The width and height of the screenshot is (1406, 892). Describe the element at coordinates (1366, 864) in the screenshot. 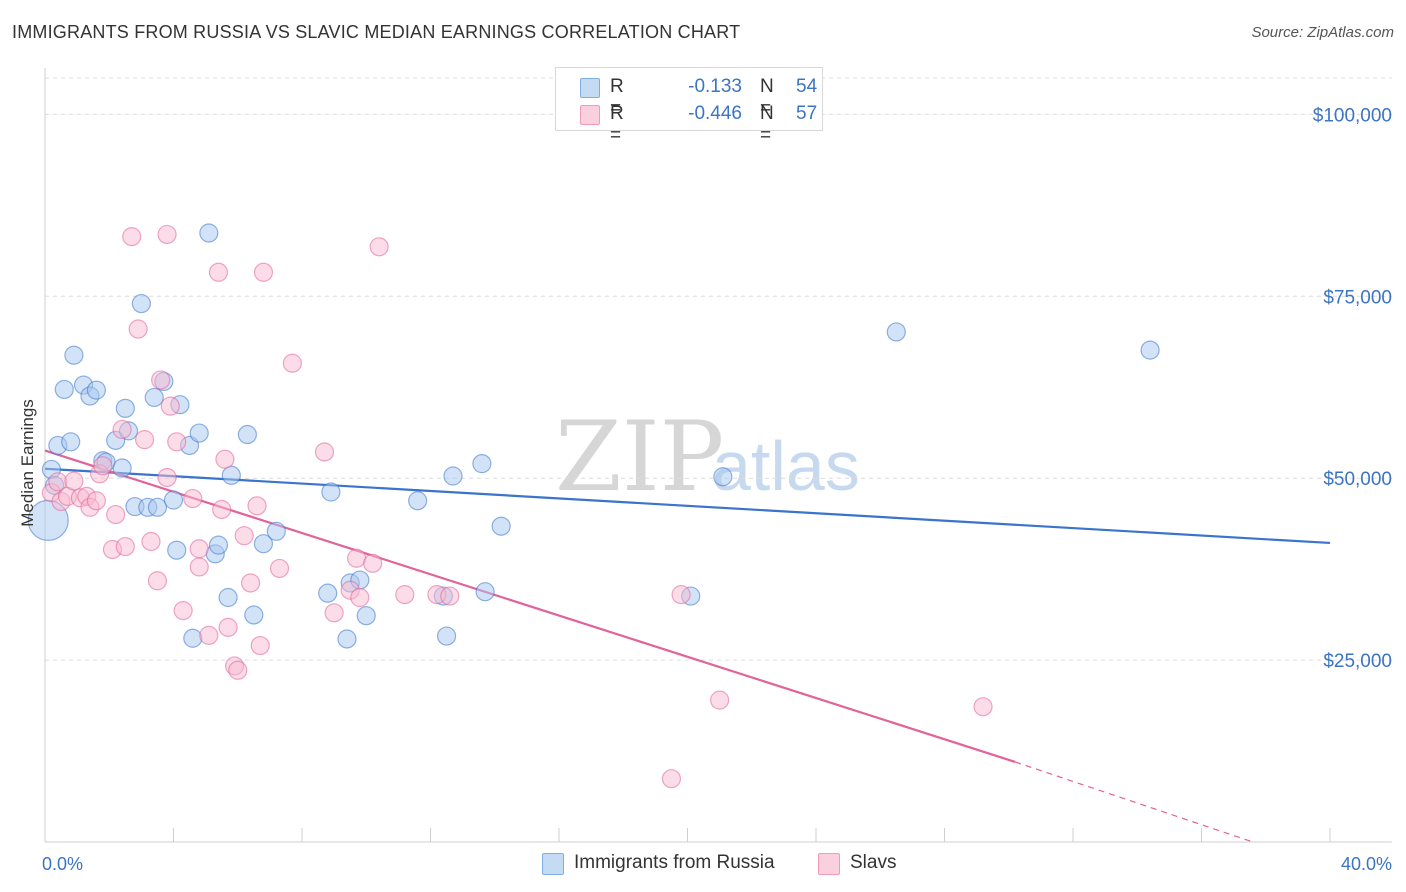

I see `x-tick-label-max: 40.0%` at that location.